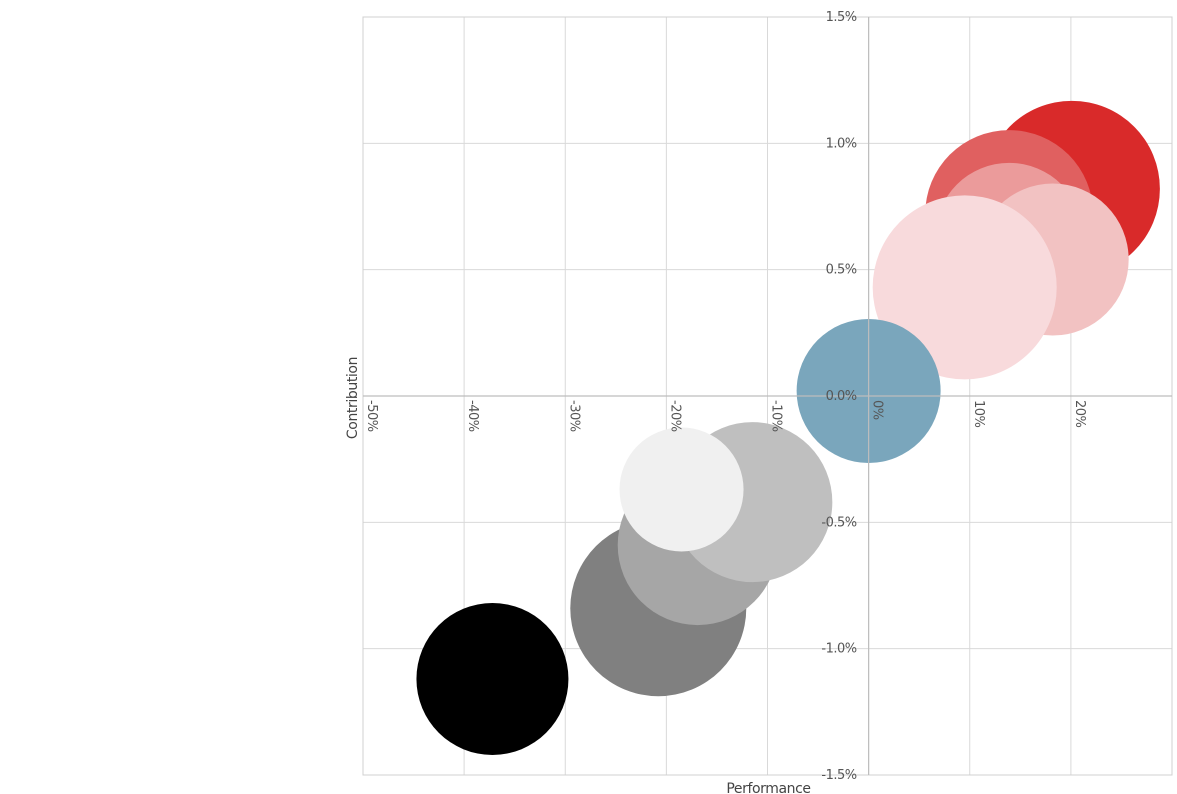 The width and height of the screenshot is (1177, 794). I want to click on y-tick-label: -1.0%, so click(838, 649).